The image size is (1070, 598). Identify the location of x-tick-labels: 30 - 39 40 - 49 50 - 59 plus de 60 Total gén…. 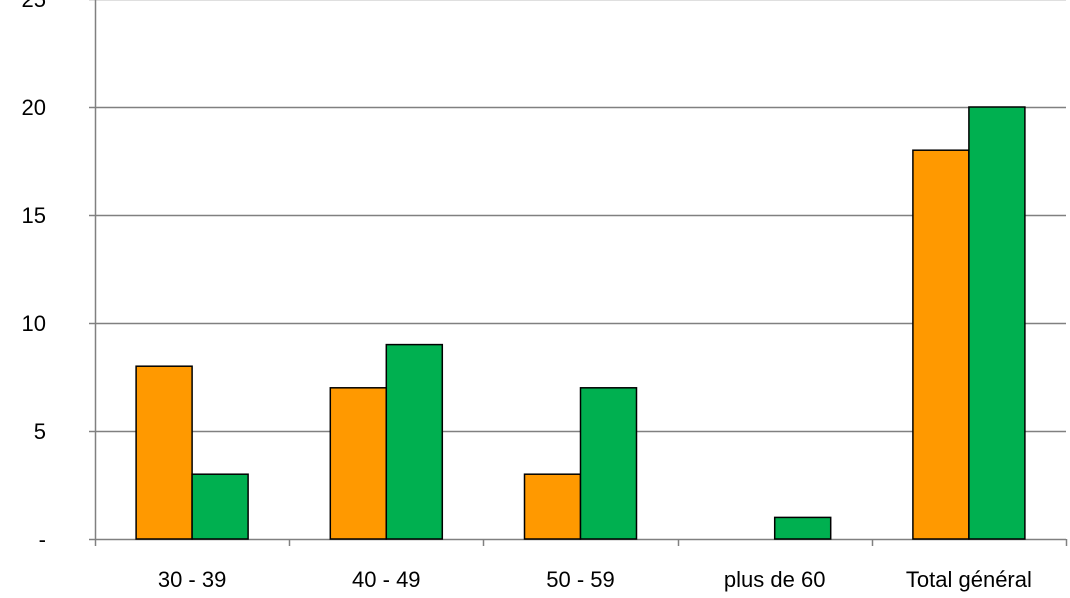
(595, 579).